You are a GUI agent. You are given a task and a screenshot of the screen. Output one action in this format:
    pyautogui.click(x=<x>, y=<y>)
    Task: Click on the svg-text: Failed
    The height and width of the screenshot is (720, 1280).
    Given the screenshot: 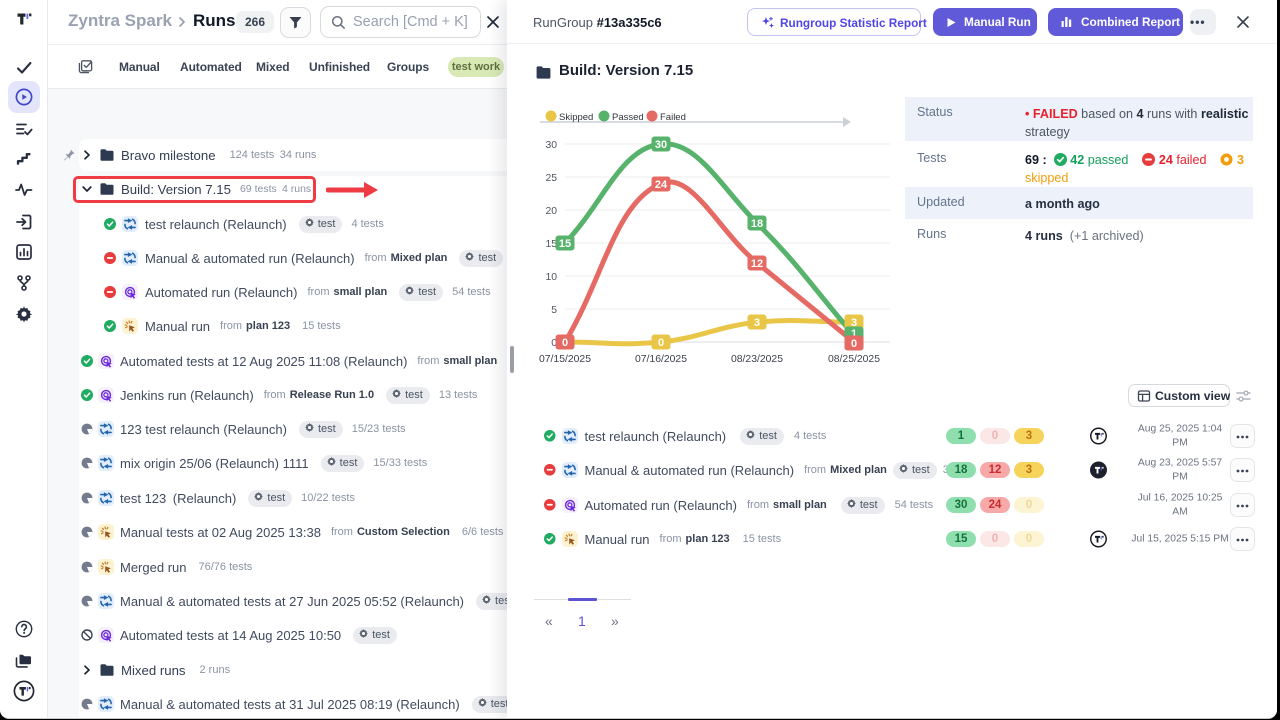 What is the action you would take?
    pyautogui.click(x=673, y=117)
    